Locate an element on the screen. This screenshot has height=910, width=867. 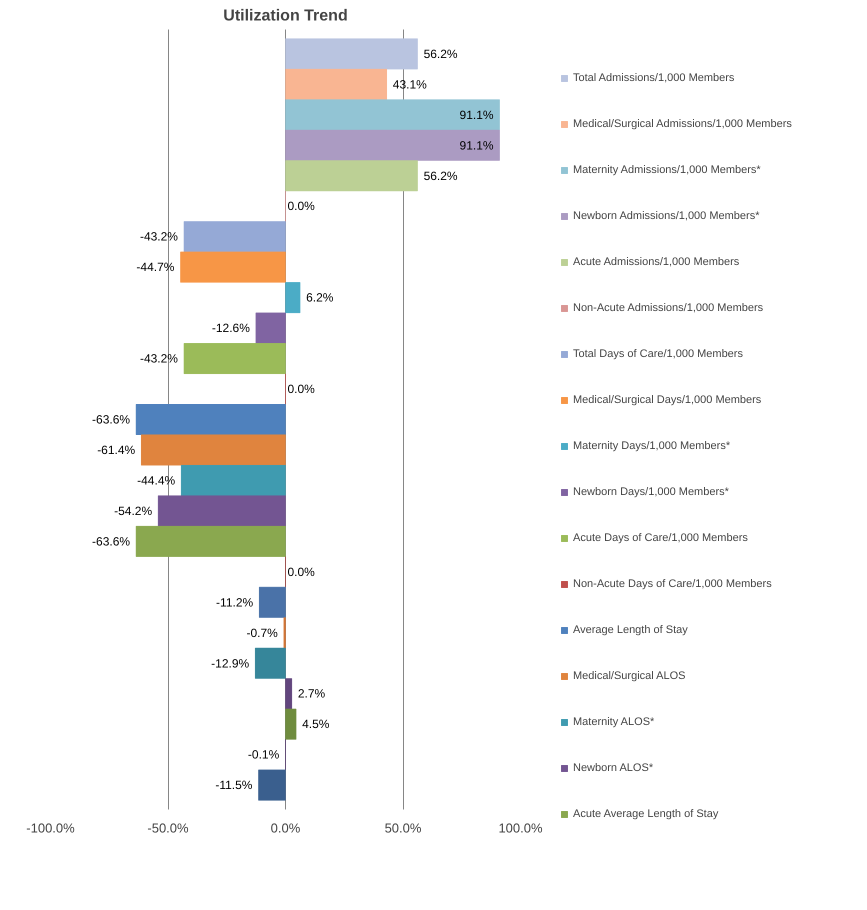
data-label: -0.7% is located at coordinates (262, 633).